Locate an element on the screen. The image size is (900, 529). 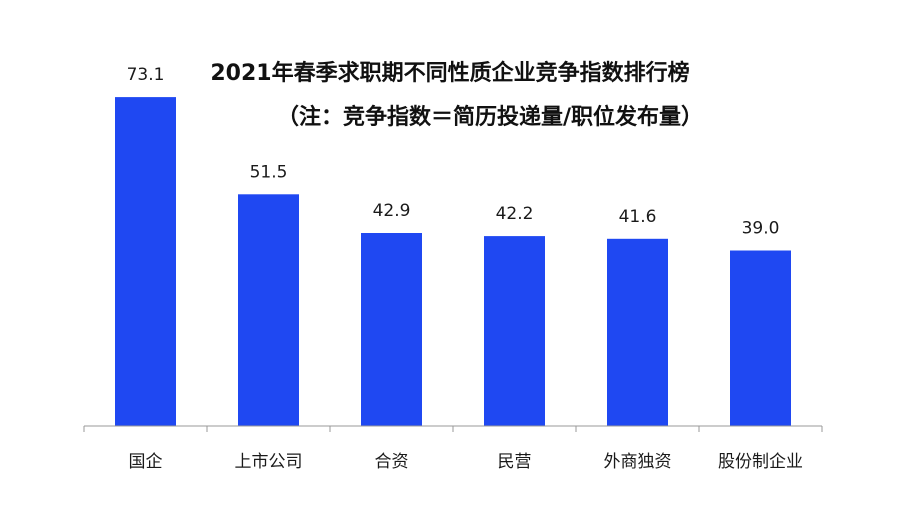
x-tick-label: 国企 is located at coordinates (146, 462).